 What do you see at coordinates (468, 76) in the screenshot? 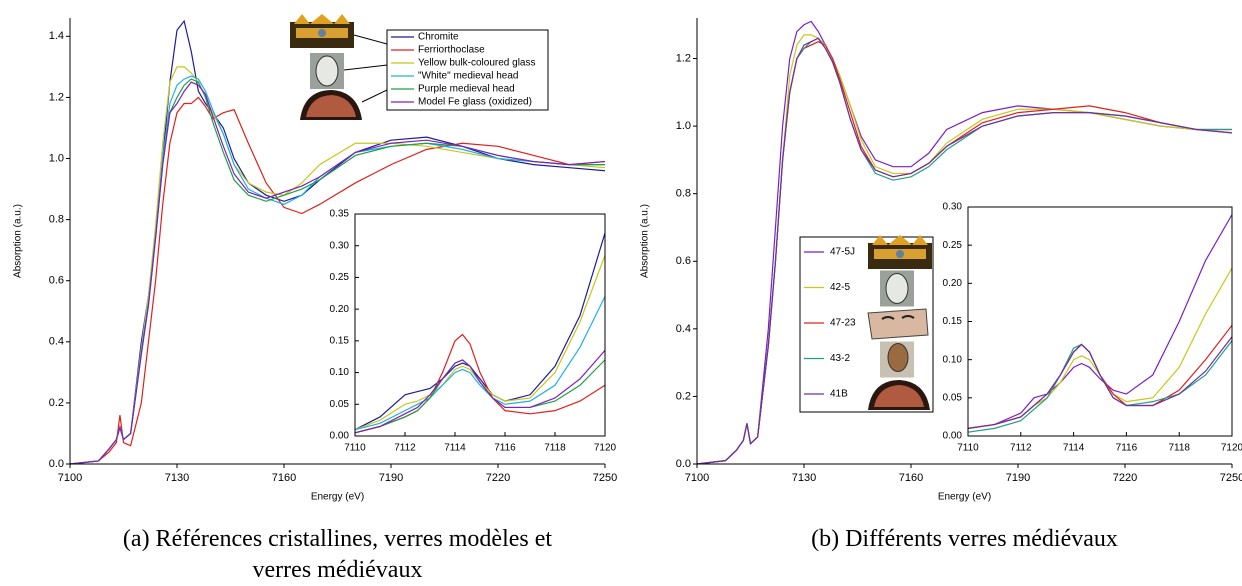
I see `legend-label: "White" medieval head` at bounding box center [468, 76].